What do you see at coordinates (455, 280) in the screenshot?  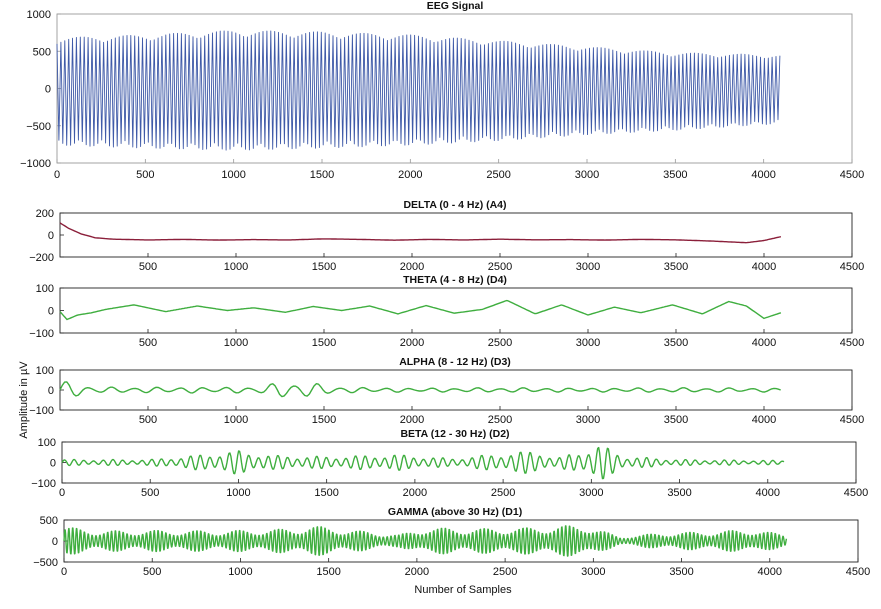 I see `panel-title: THETA (4 - 8 Hz) (D4)` at bounding box center [455, 280].